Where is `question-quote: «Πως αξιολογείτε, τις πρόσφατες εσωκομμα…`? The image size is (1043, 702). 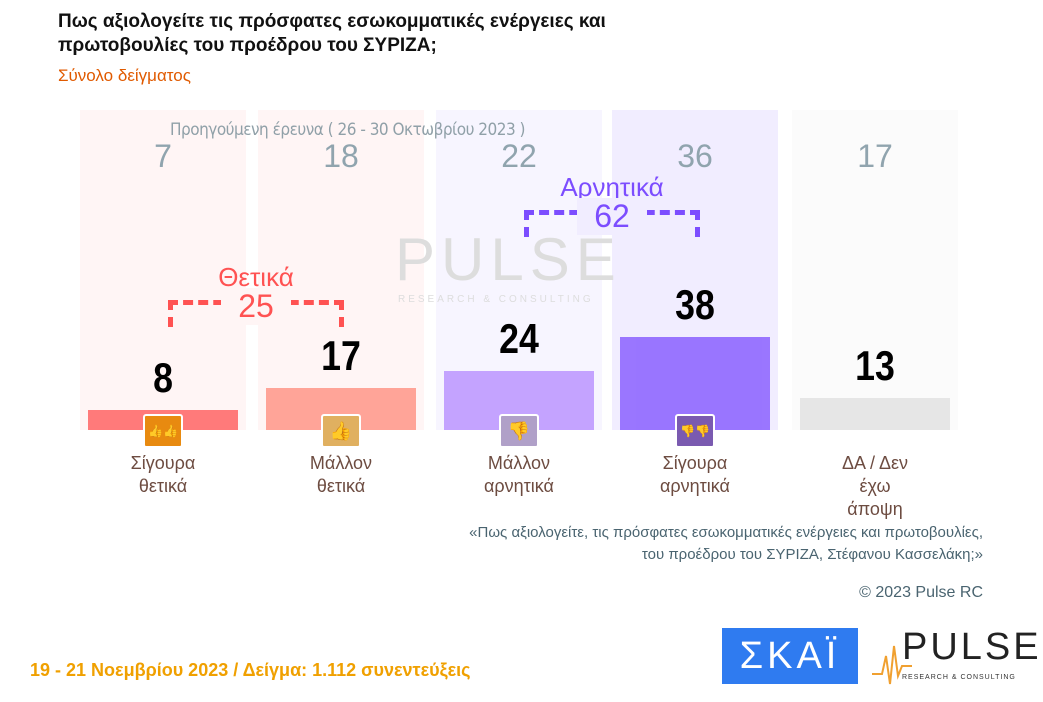
question-quote: «Πως αξιολογείτε, τις πρόσφατες εσωκομμα… is located at coordinates (726, 544).